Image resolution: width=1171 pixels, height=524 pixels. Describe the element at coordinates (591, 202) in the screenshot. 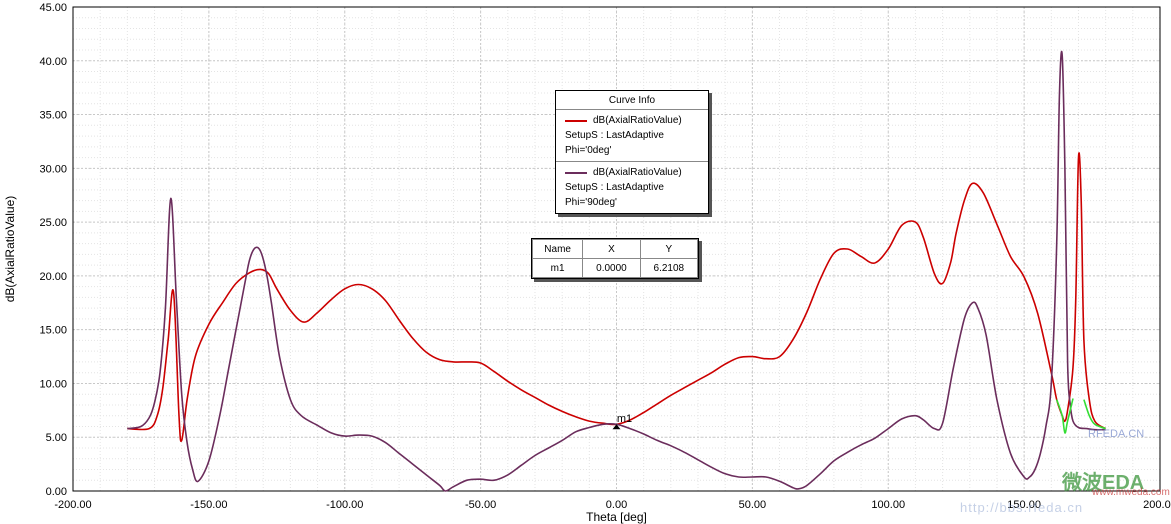

I see `legend-entry-variation: Phi='90deg'` at that location.